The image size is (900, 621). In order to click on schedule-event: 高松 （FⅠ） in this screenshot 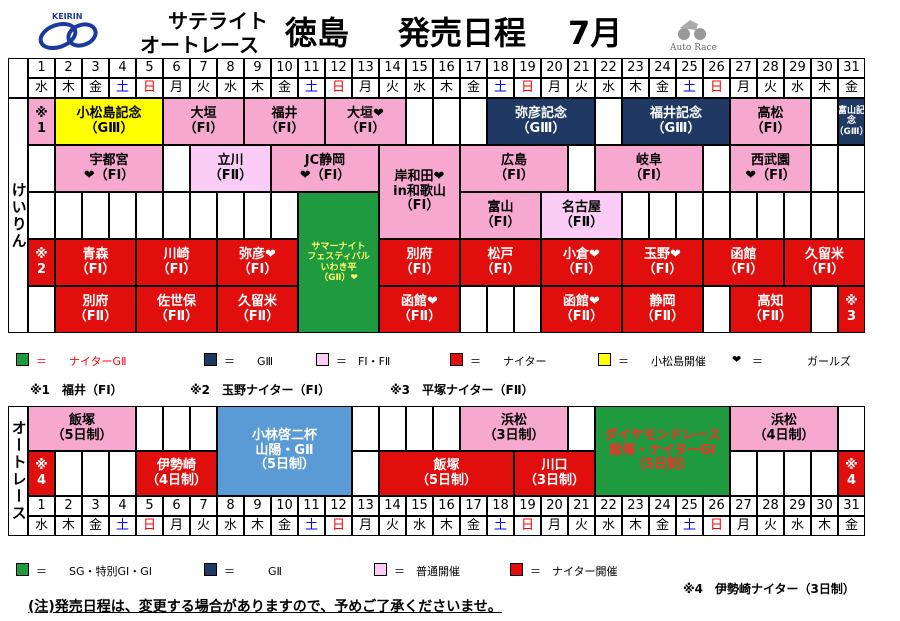, I will do `click(770, 121)`.